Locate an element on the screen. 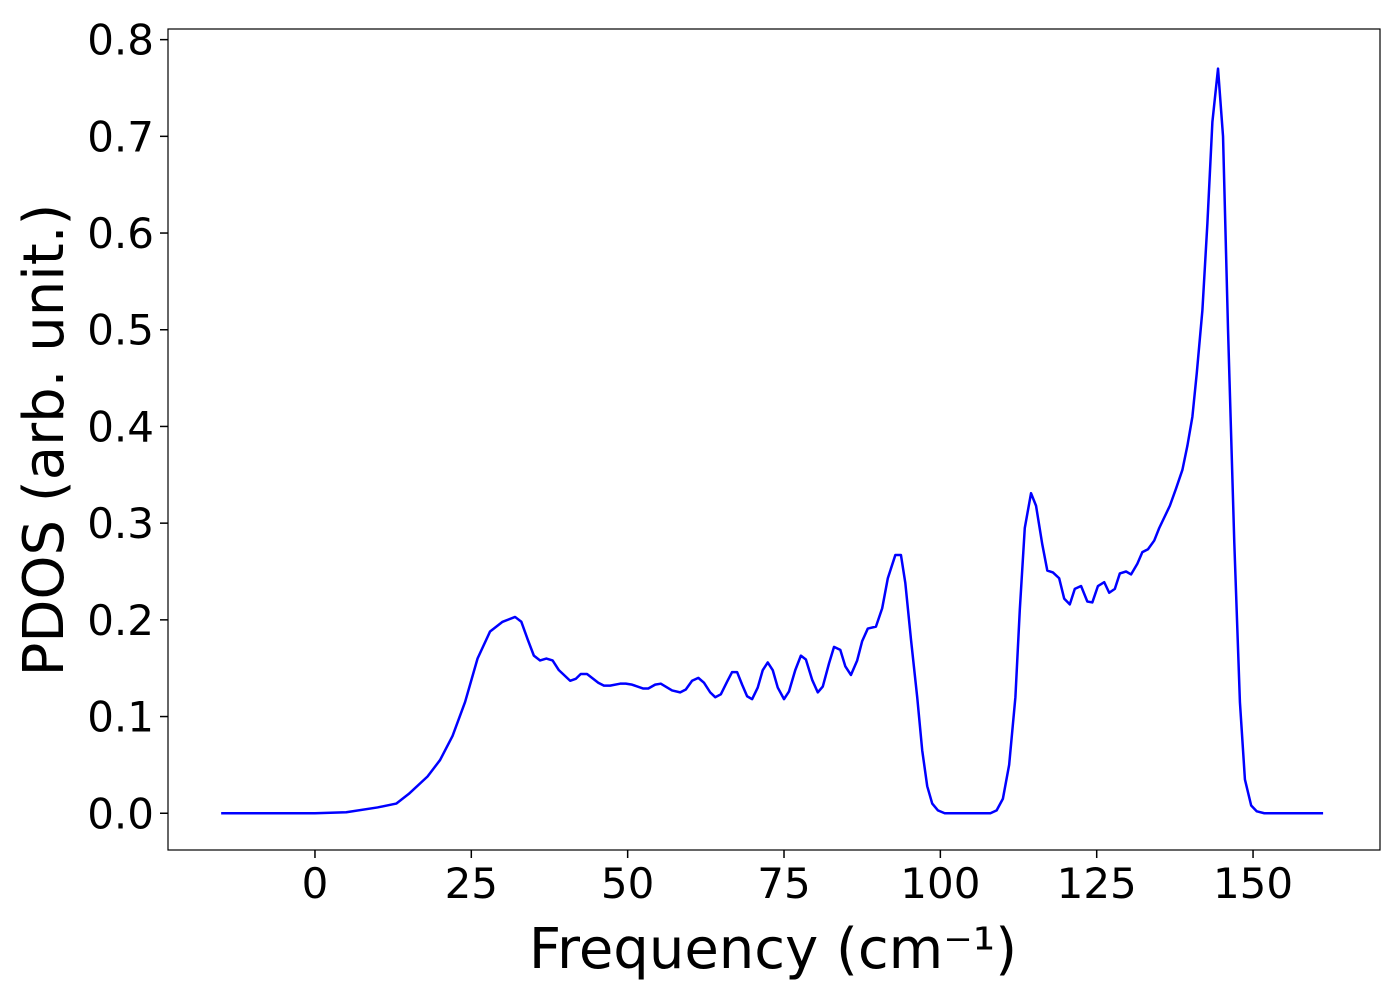  x-tick-label: 50 is located at coordinates (627, 883).